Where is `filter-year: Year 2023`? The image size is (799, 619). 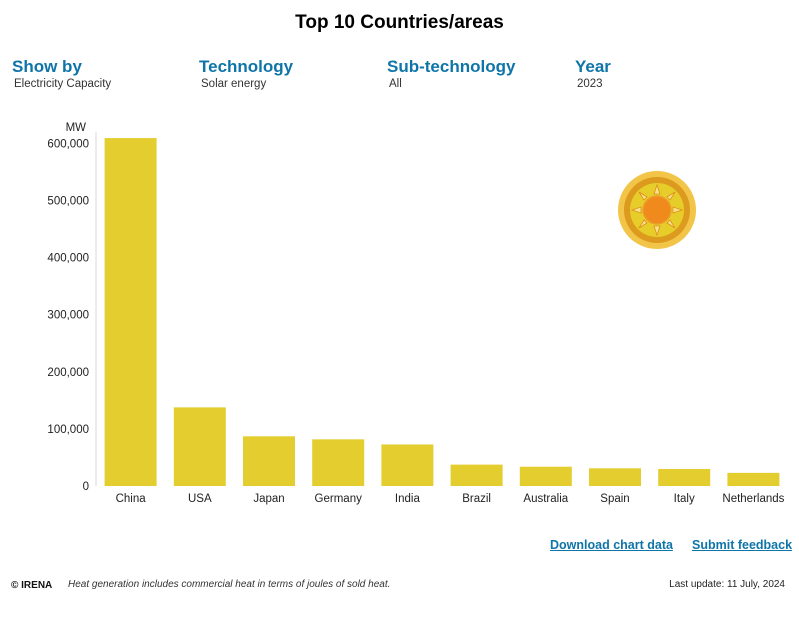
filter-year: Year 2023 is located at coordinates (593, 73).